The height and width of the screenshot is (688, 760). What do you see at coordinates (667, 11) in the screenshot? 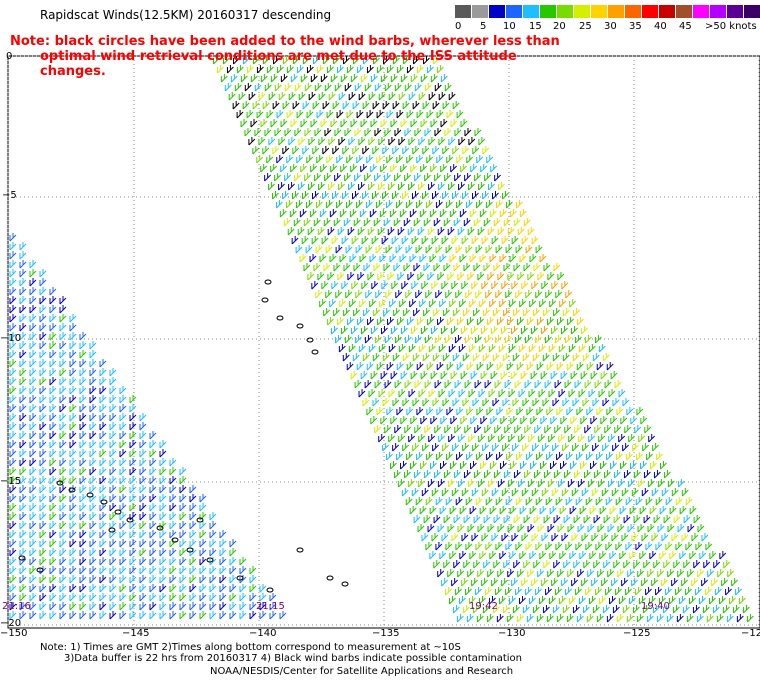
I see `legend-swatch` at bounding box center [667, 11].